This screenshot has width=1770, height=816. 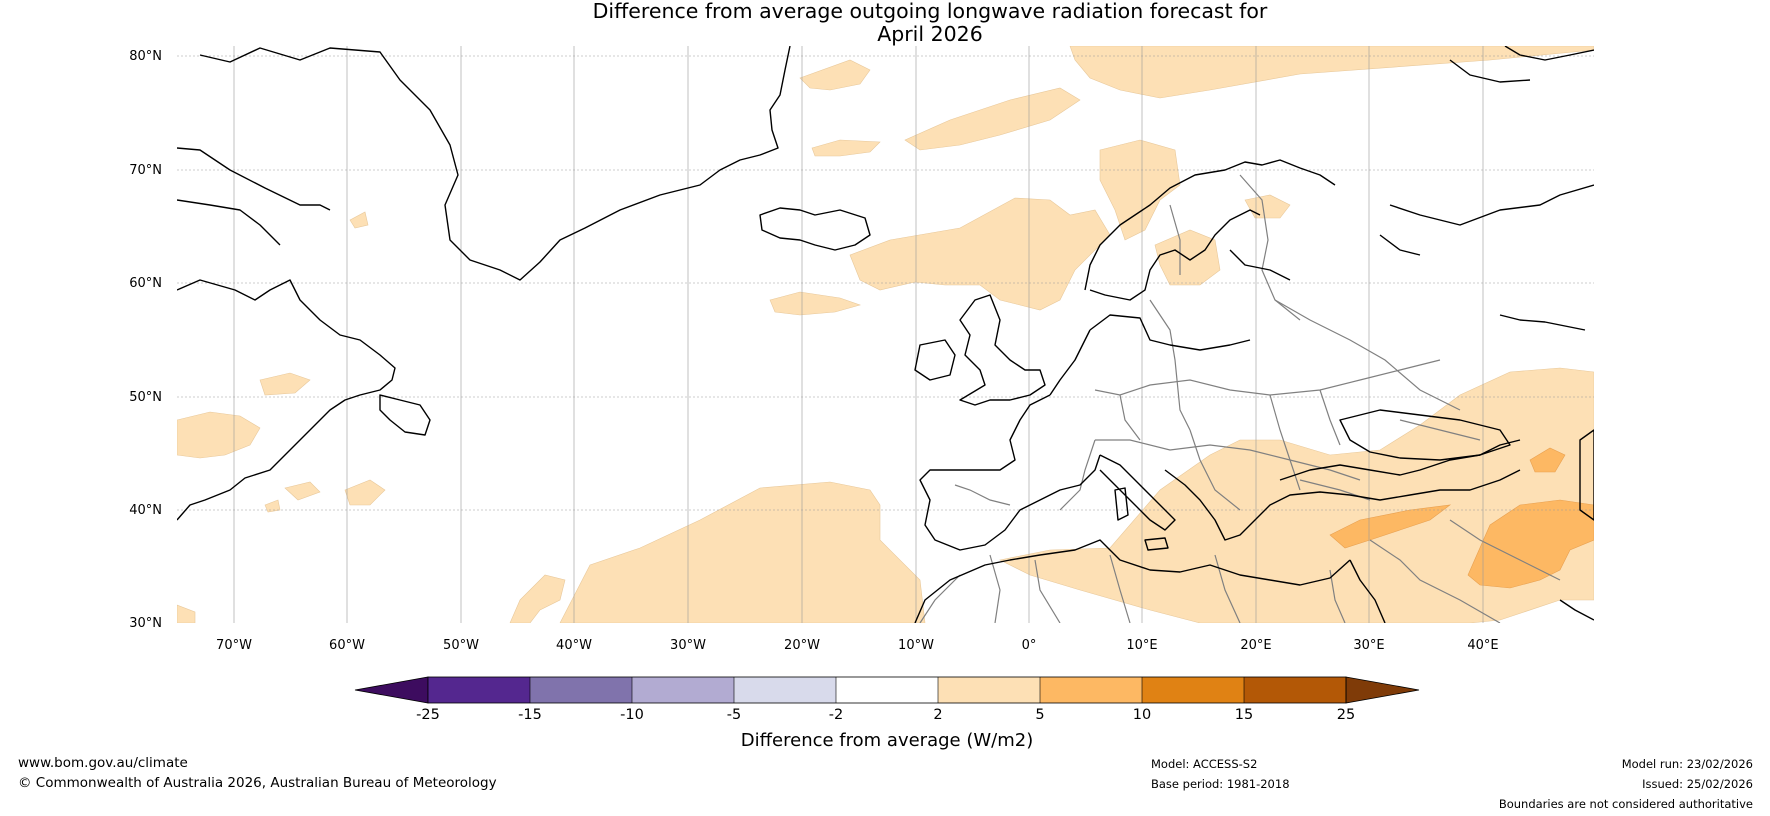 I want to click on lon-label-30w: 30°W, so click(x=688, y=645).